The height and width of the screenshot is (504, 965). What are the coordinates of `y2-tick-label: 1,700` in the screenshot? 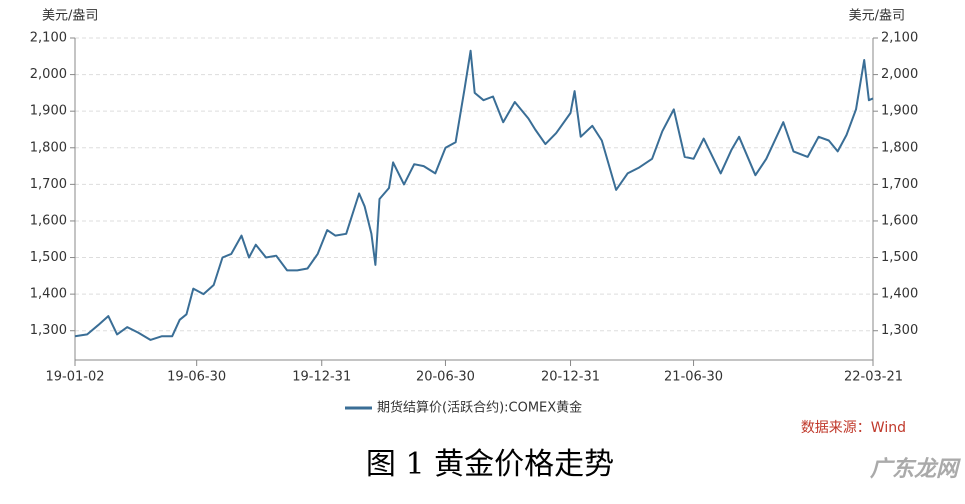 It's located at (899, 184).